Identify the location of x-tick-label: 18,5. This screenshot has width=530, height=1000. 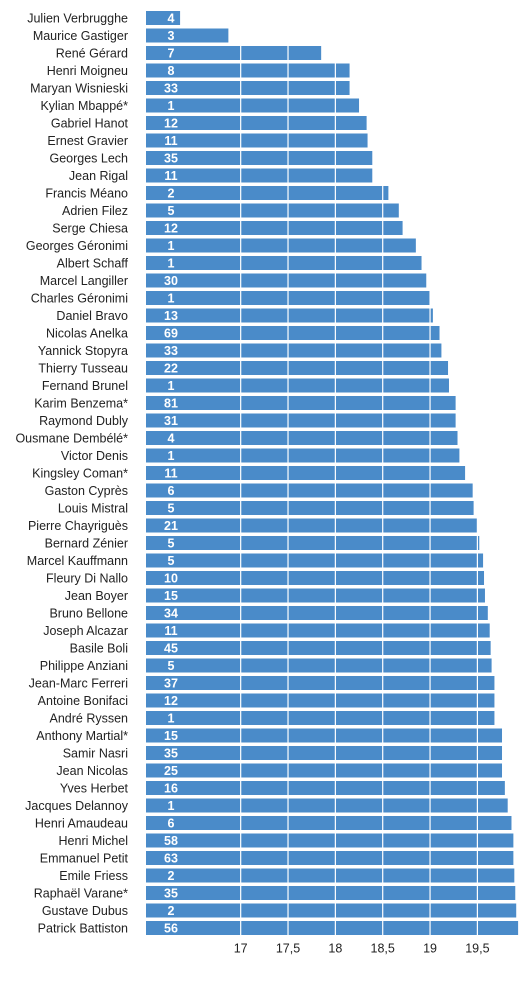
(383, 949).